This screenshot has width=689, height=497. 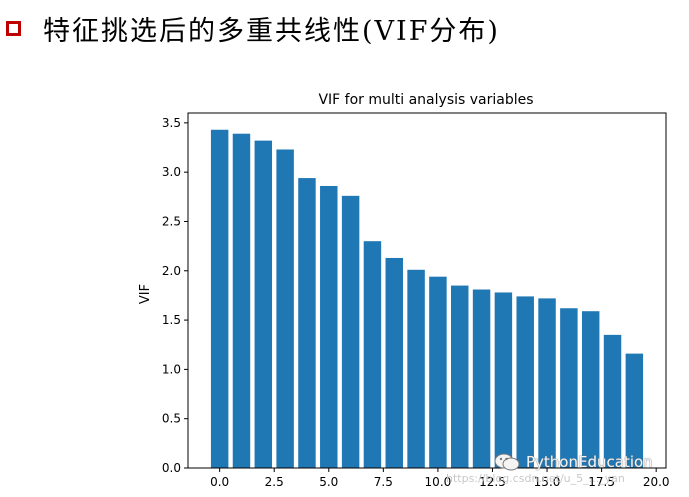 I want to click on y-tick-label: 3.0, so click(x=171, y=172).